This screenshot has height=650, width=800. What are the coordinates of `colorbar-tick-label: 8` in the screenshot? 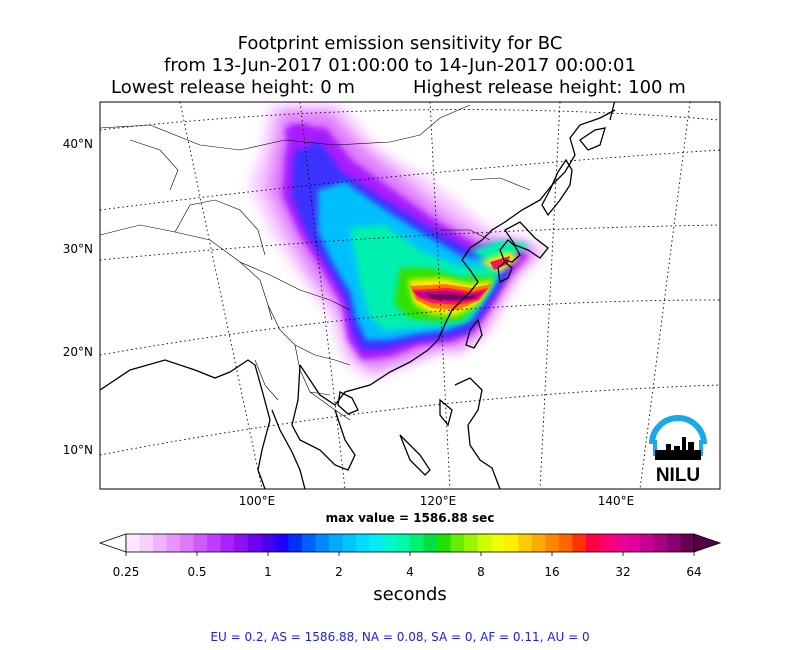 It's located at (481, 572).